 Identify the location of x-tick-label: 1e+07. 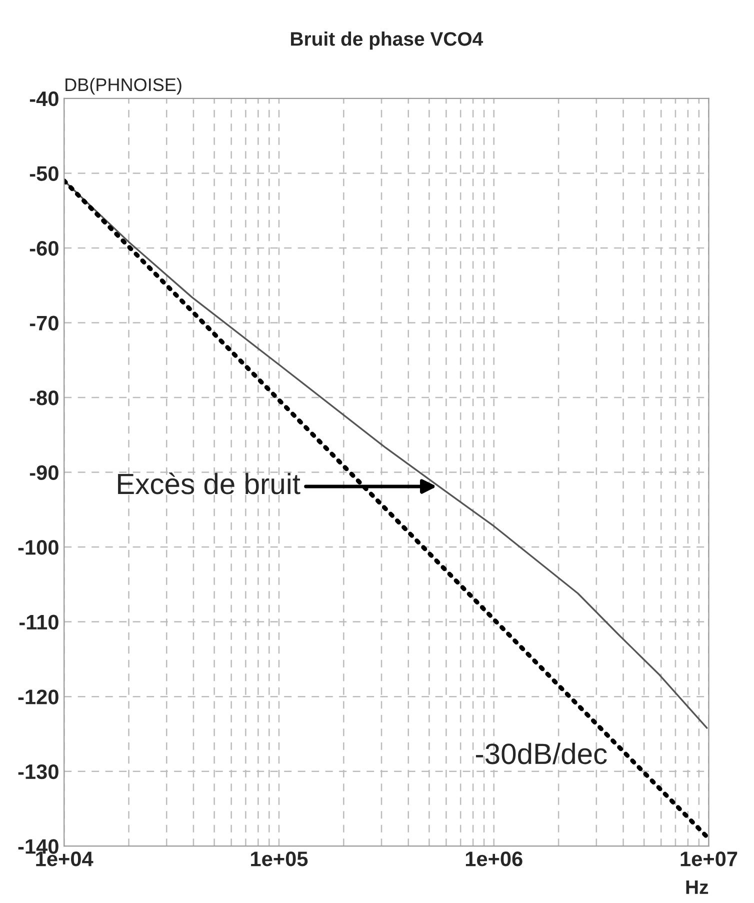
(709, 859).